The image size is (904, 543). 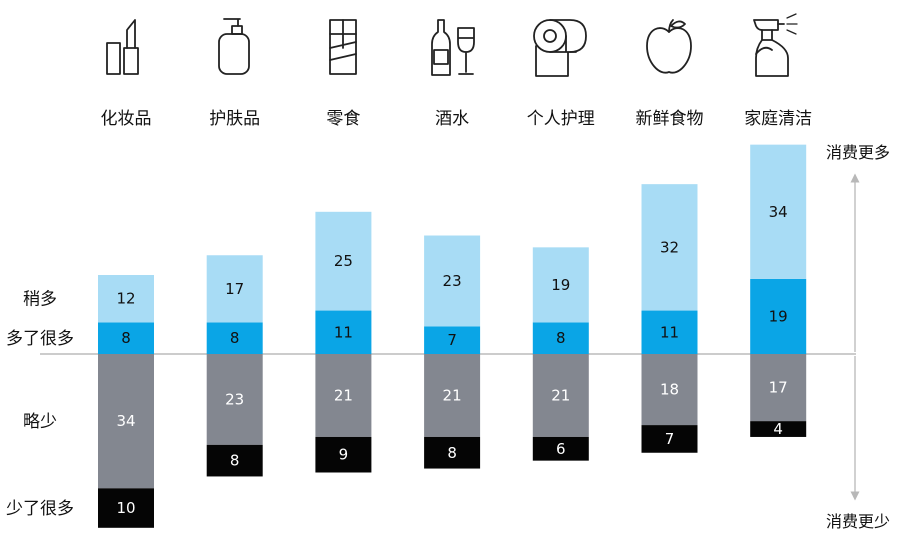 What do you see at coordinates (122, 47) in the screenshot?
I see `lipstick-icon` at bounding box center [122, 47].